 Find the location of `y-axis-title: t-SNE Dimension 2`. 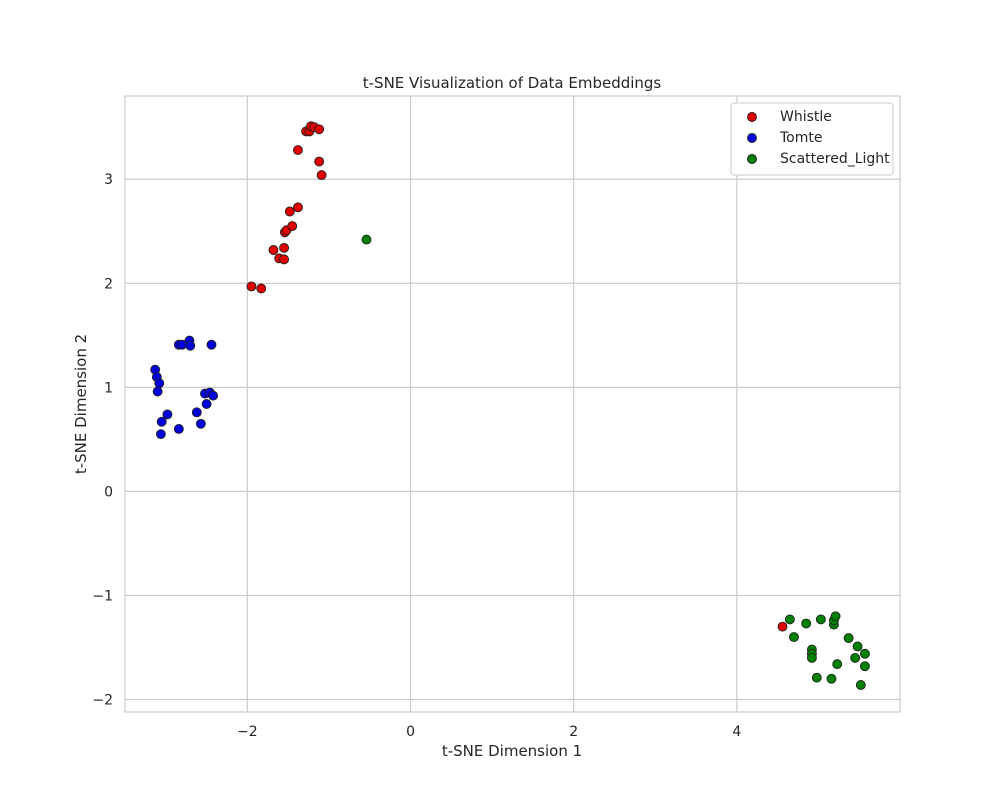

y-axis-title: t-SNE Dimension 2 is located at coordinates (81, 404).